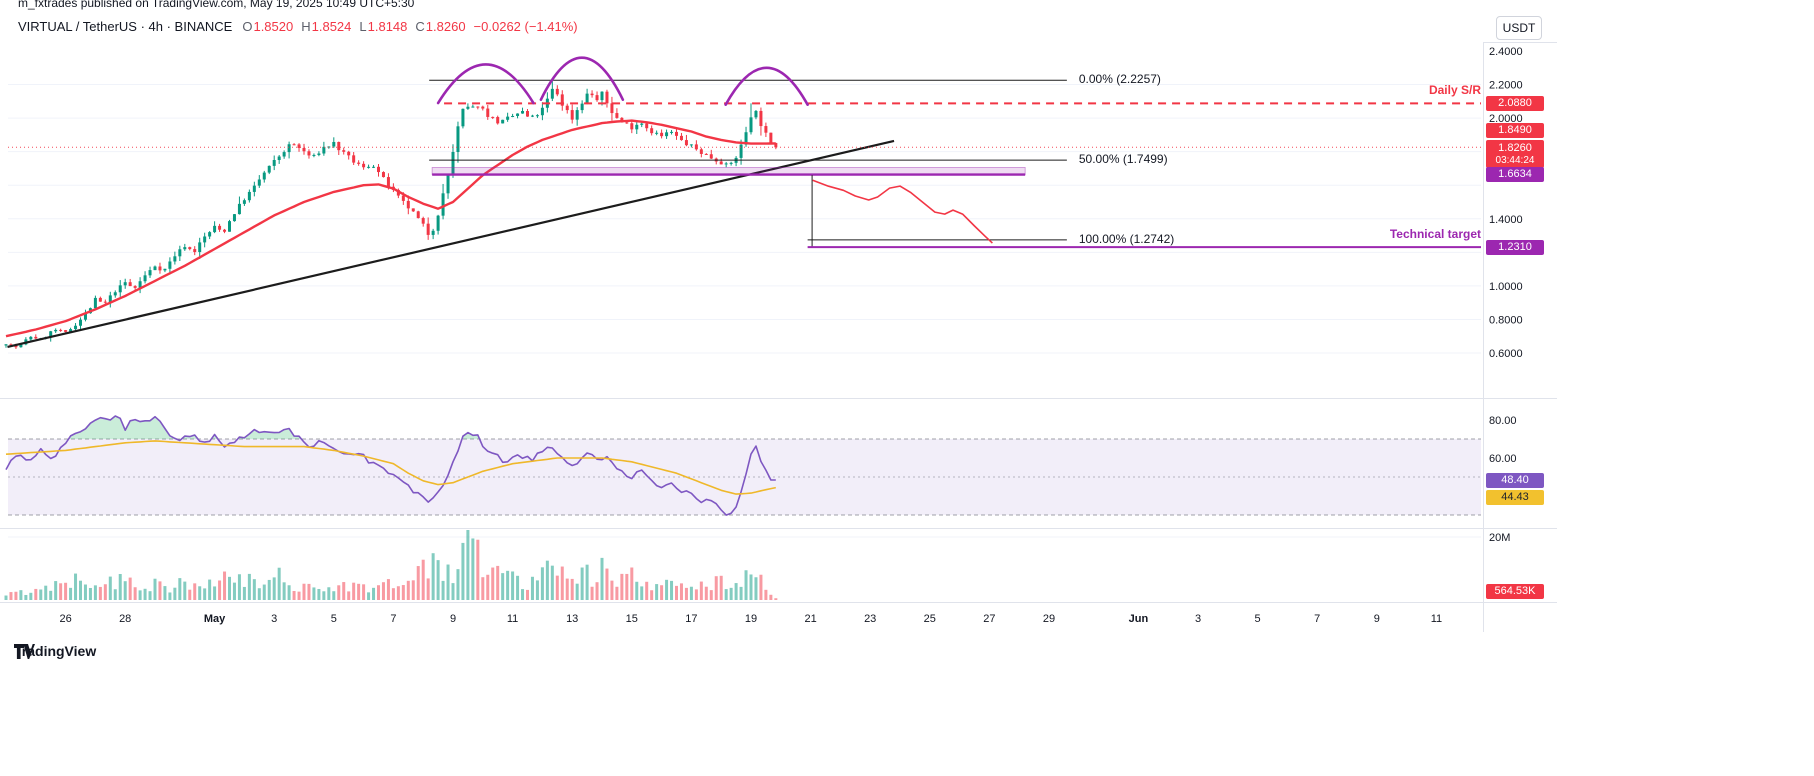 This screenshot has width=1814, height=776. What do you see at coordinates (1515, 160) in the screenshot?
I see `candle-countdown: 03:44:24` at bounding box center [1515, 160].